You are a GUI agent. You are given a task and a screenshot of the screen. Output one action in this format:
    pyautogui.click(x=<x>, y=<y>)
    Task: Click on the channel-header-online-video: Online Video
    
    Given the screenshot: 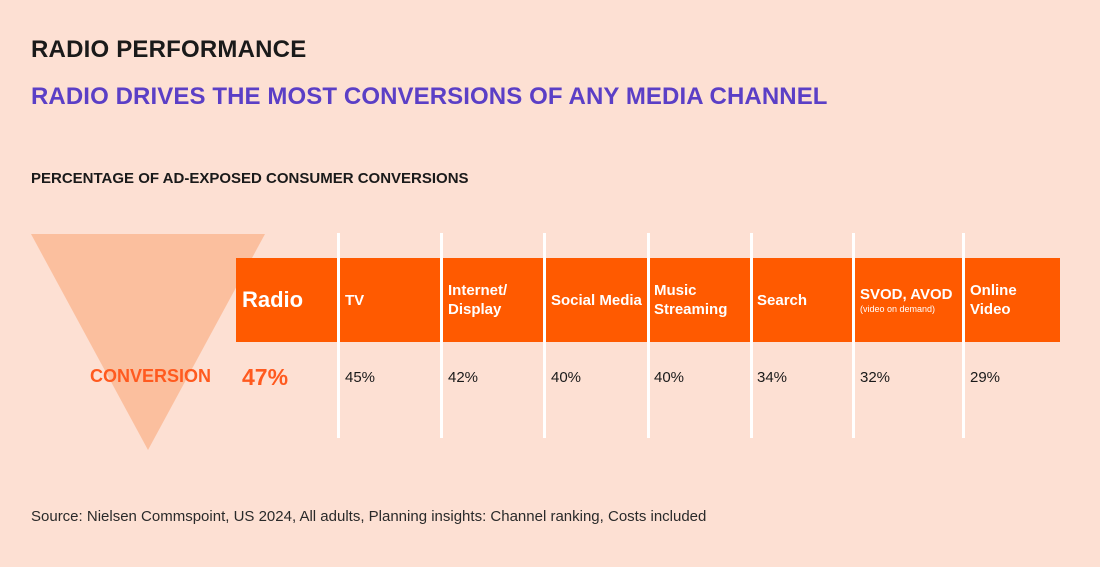 What is the action you would take?
    pyautogui.click(x=1012, y=300)
    